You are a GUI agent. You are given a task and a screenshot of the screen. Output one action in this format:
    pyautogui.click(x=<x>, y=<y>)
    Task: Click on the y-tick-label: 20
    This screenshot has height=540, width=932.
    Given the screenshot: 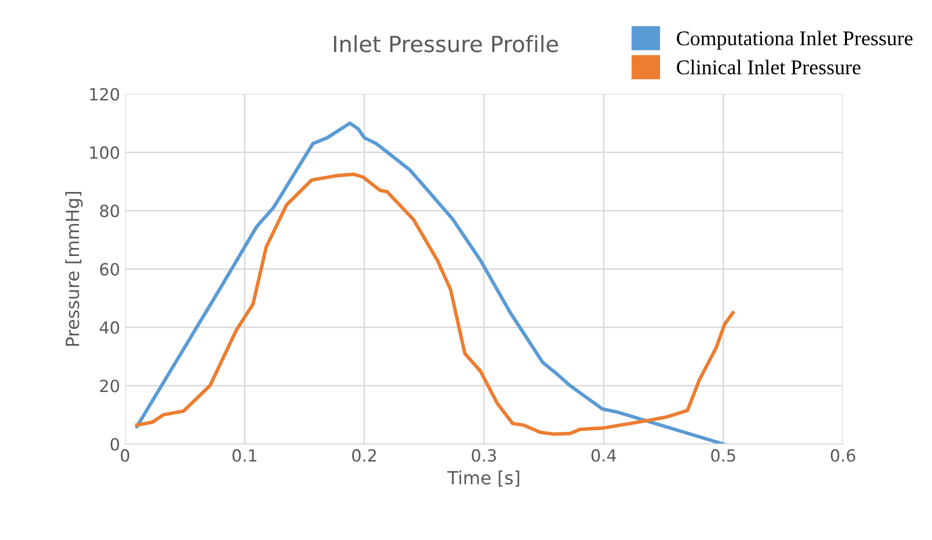 What is the action you would take?
    pyautogui.click(x=110, y=386)
    